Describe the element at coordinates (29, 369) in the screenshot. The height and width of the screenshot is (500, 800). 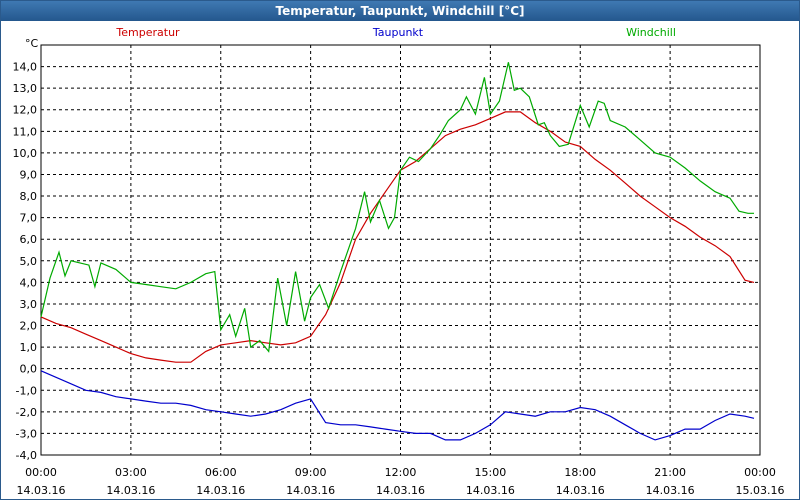
I see `y-tick-label: 0,0` at that location.